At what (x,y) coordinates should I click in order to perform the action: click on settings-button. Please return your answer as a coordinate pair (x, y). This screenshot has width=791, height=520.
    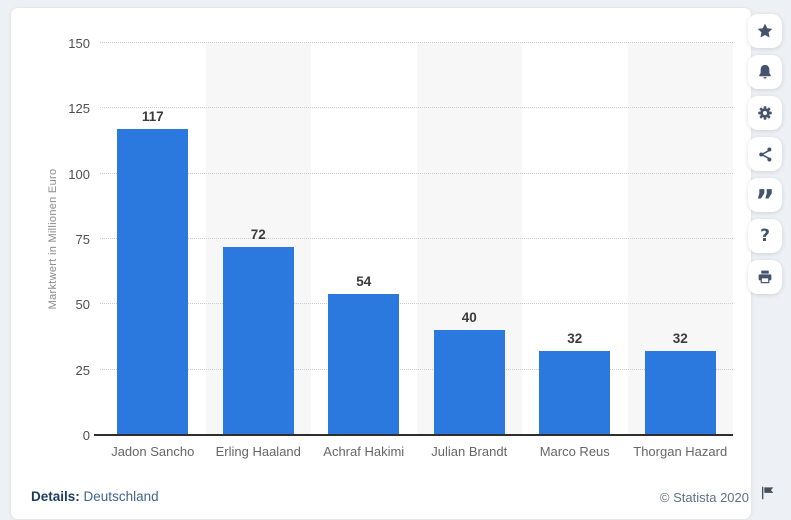
    Looking at the image, I should click on (765, 113).